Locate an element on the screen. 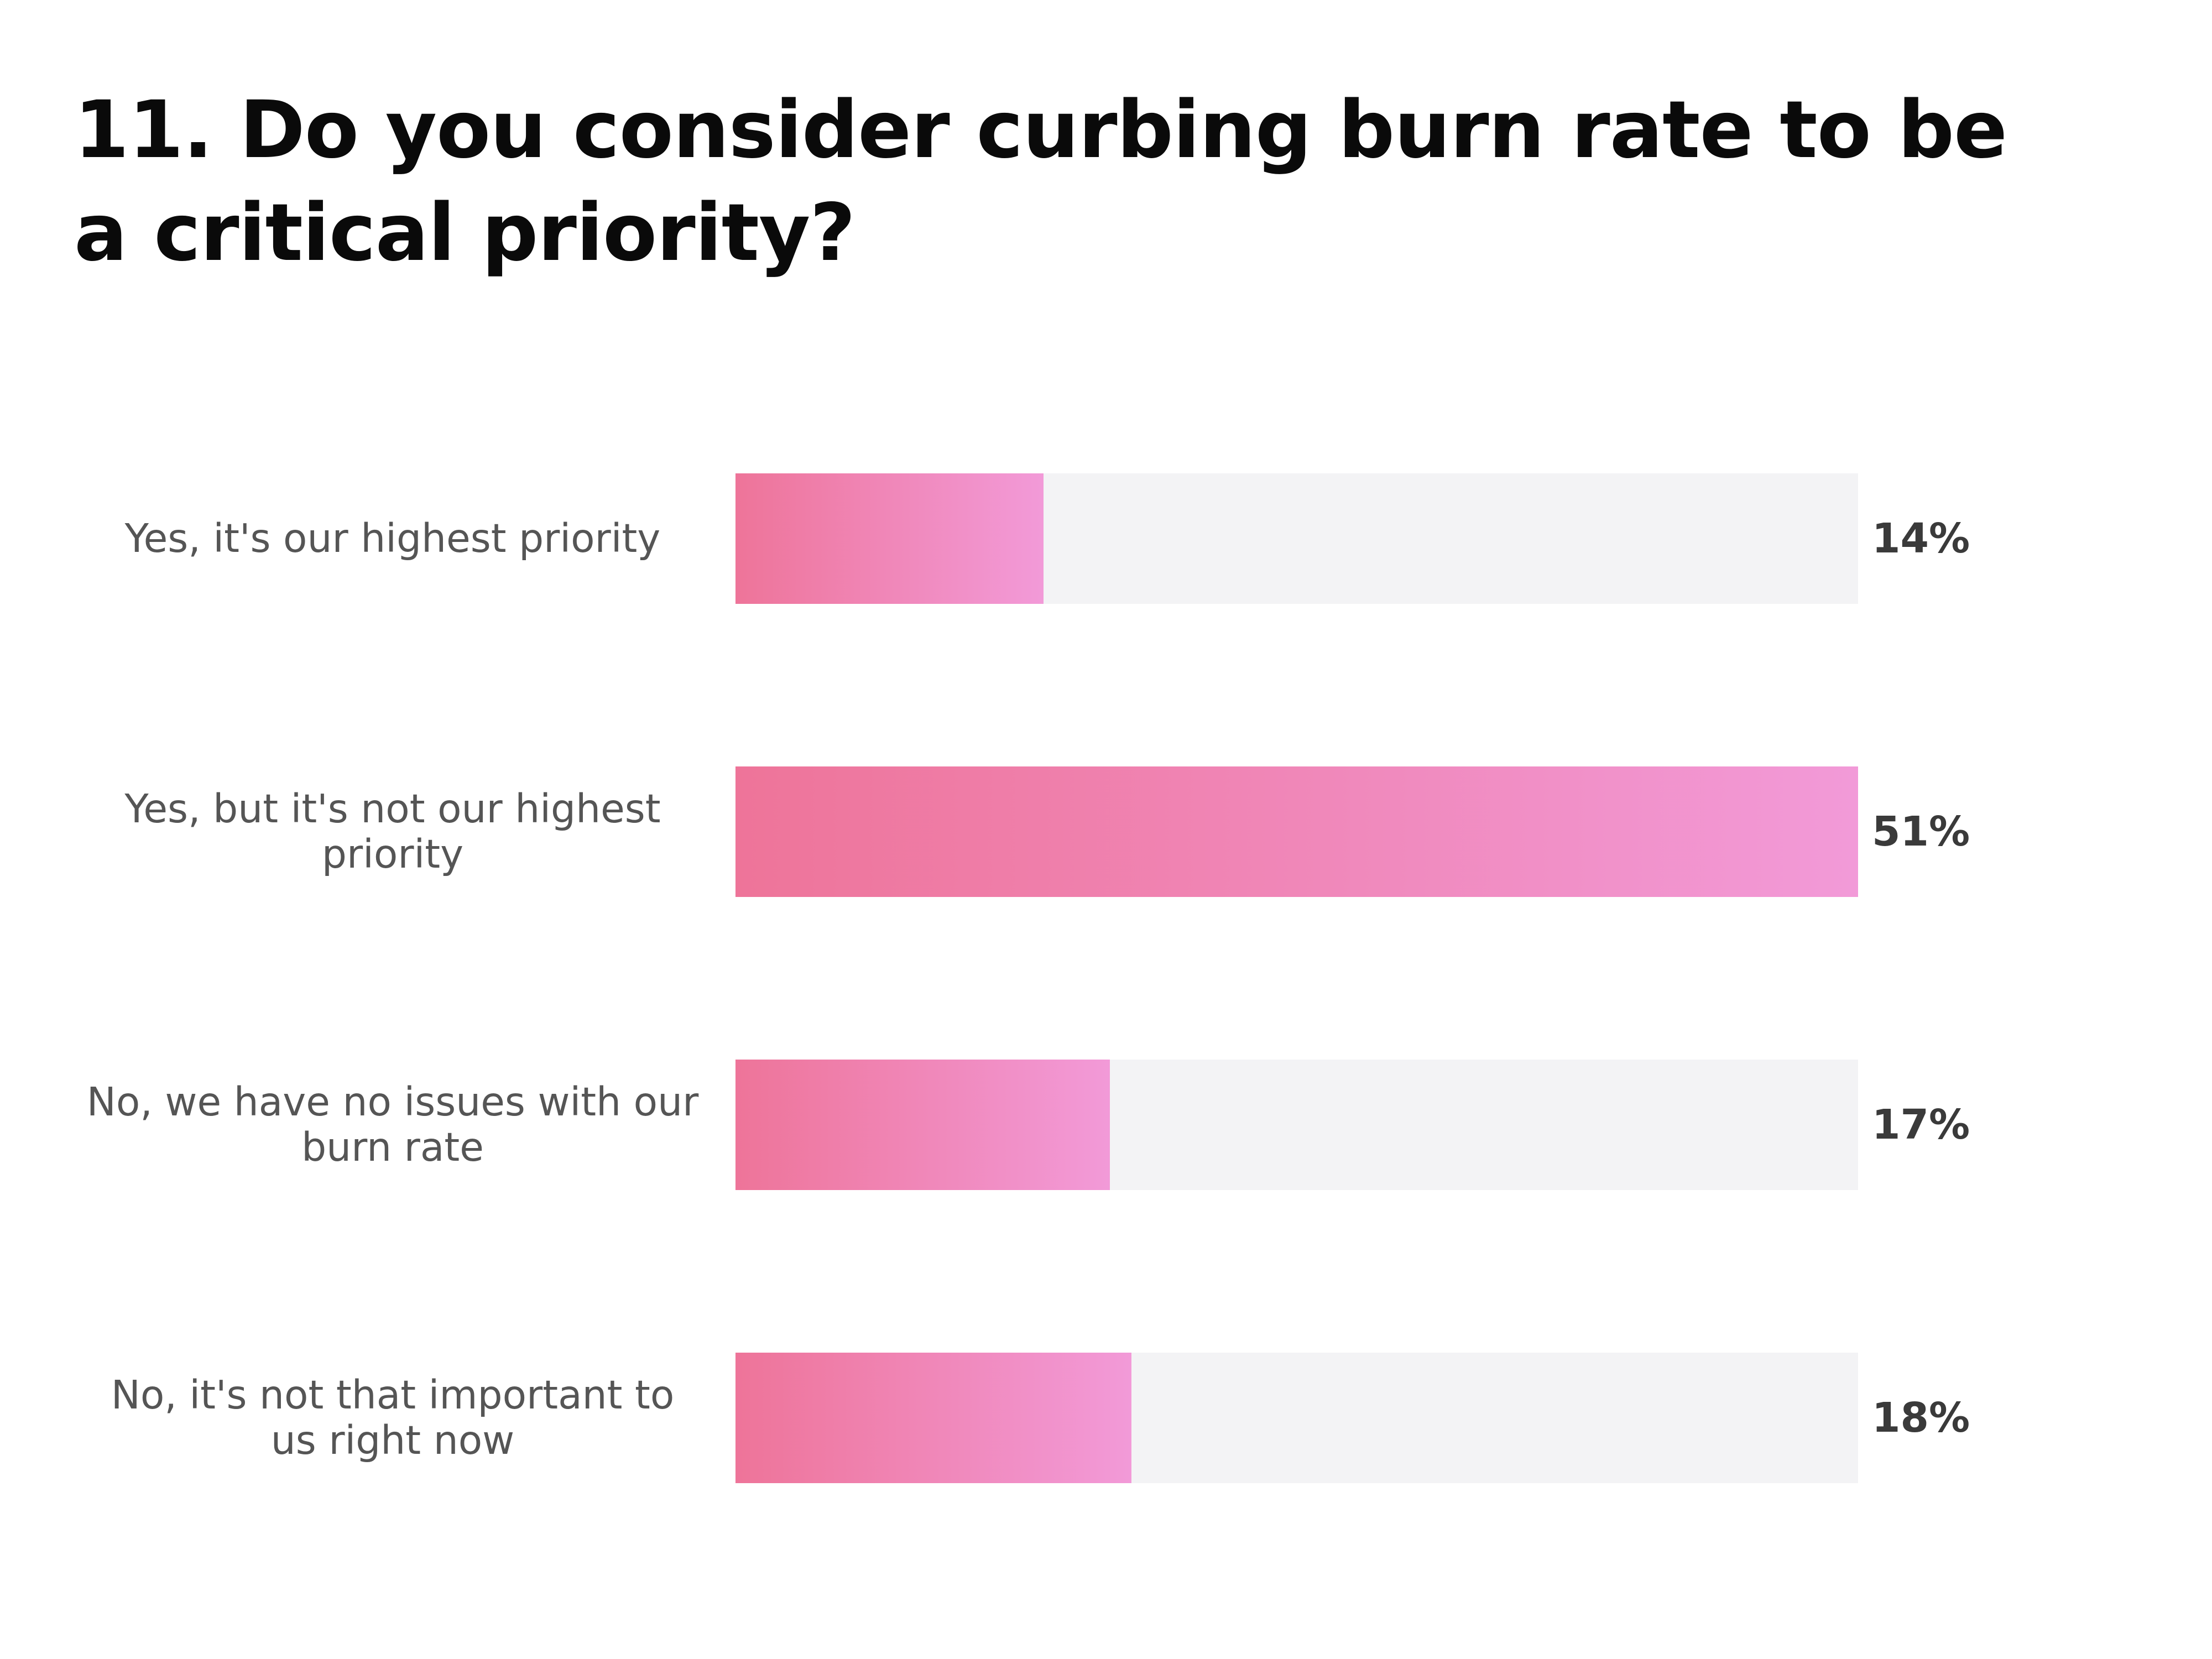 This screenshot has width=2212, height=1659. value-label: 17% is located at coordinates (1921, 1125).